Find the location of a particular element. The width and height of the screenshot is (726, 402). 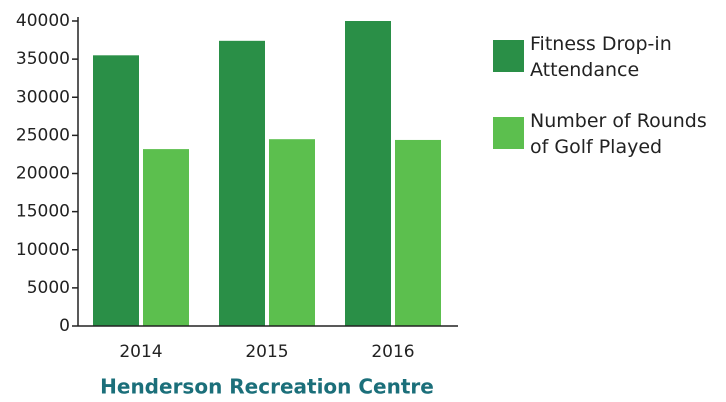

y-tick-label: 25000 is located at coordinates (43, 135).